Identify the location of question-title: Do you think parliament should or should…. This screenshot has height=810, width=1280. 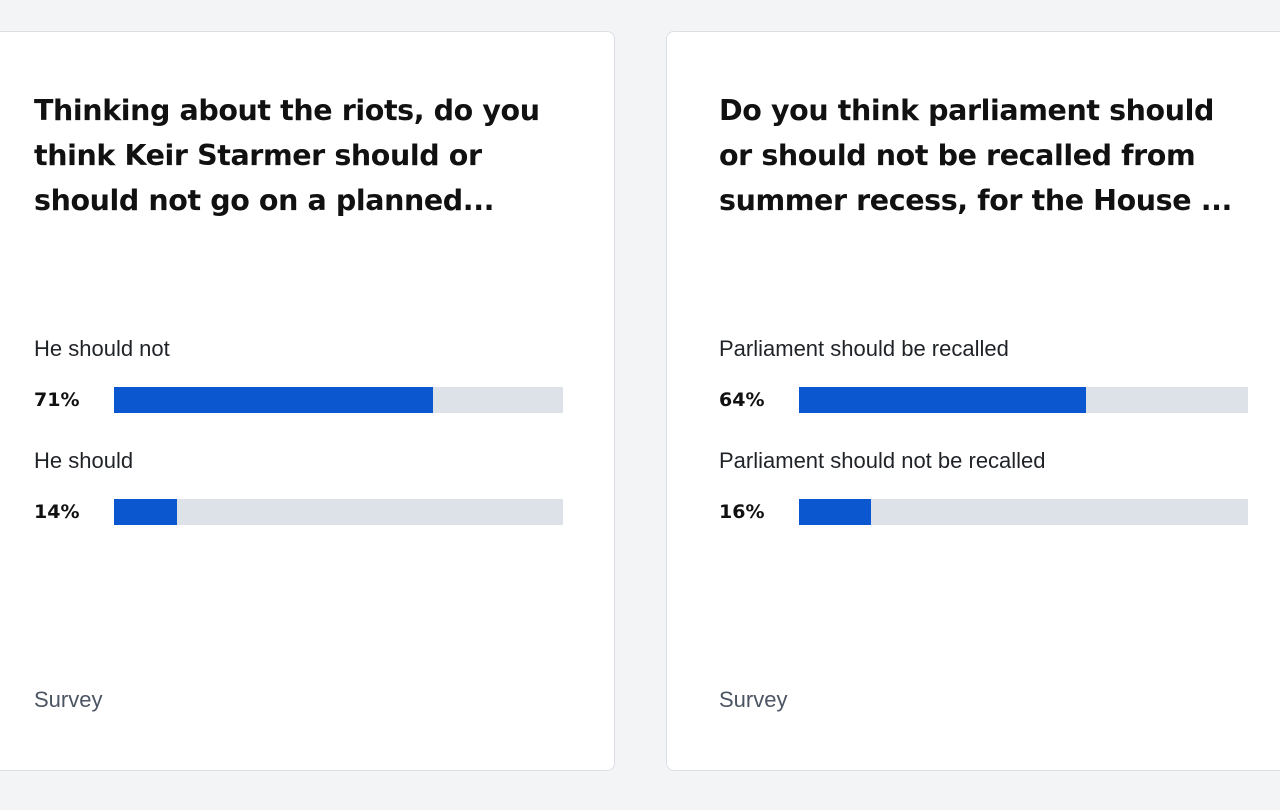
(975, 155).